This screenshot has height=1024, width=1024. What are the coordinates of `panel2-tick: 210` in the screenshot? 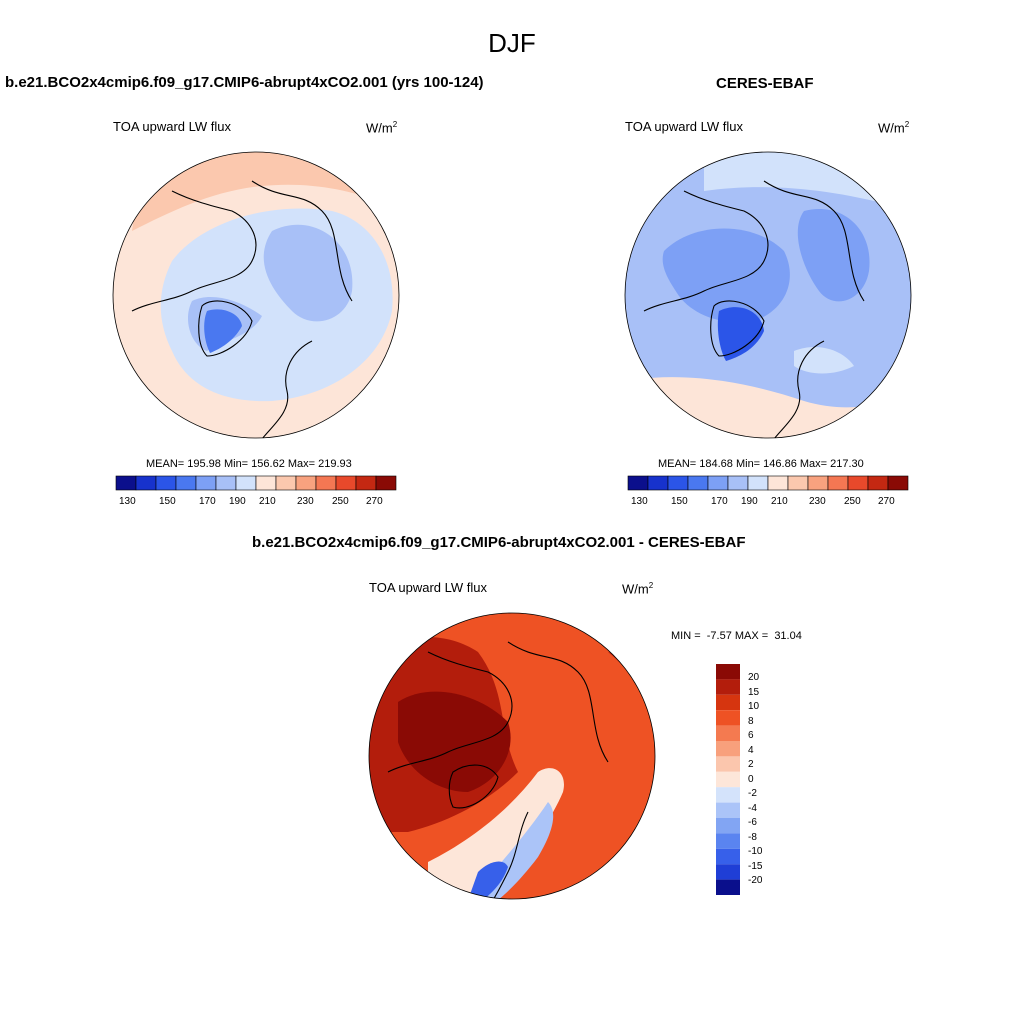 It's located at (779, 501).